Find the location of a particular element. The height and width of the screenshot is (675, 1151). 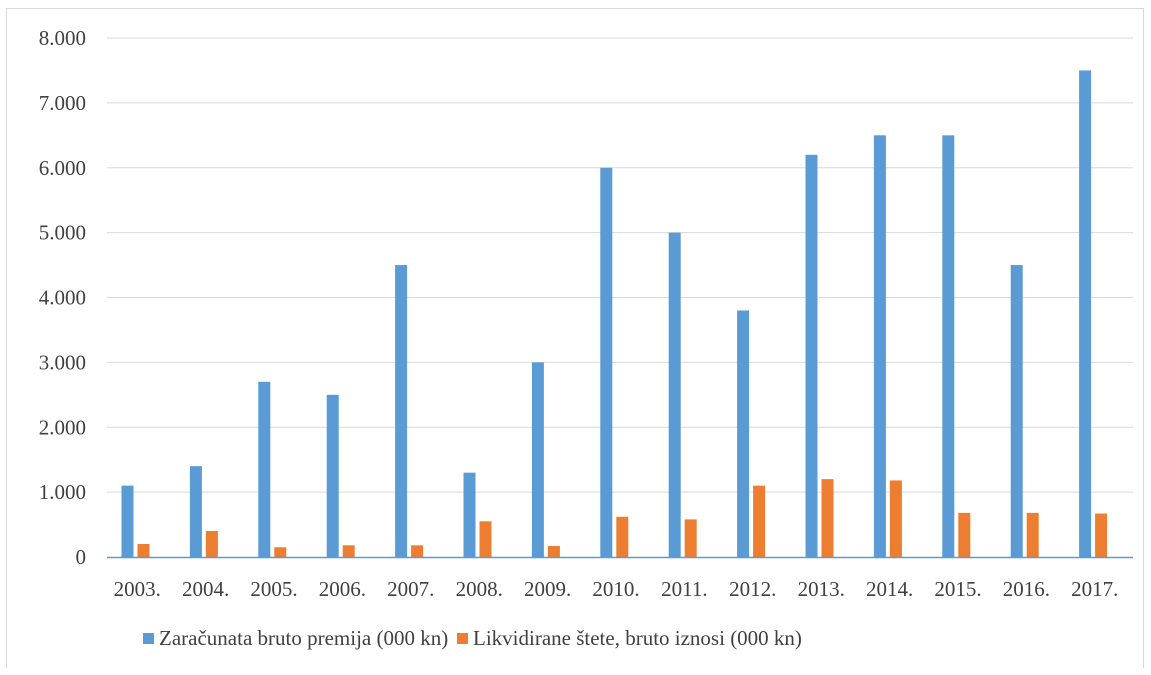

x-tick-label: 2006. is located at coordinates (342, 589).